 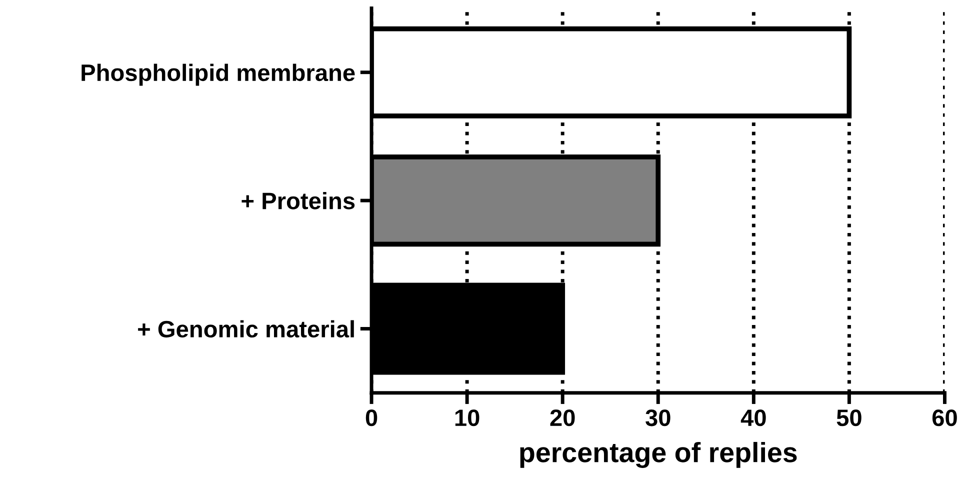 What do you see at coordinates (849, 417) in the screenshot?
I see `x-tick-label: 50` at bounding box center [849, 417].